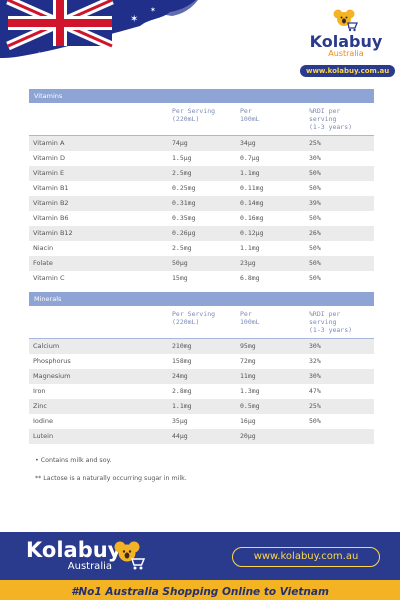 This screenshot has height=600, width=400. What do you see at coordinates (248, 263) in the screenshot?
I see `per-100ml-value: 23µg` at bounding box center [248, 263].